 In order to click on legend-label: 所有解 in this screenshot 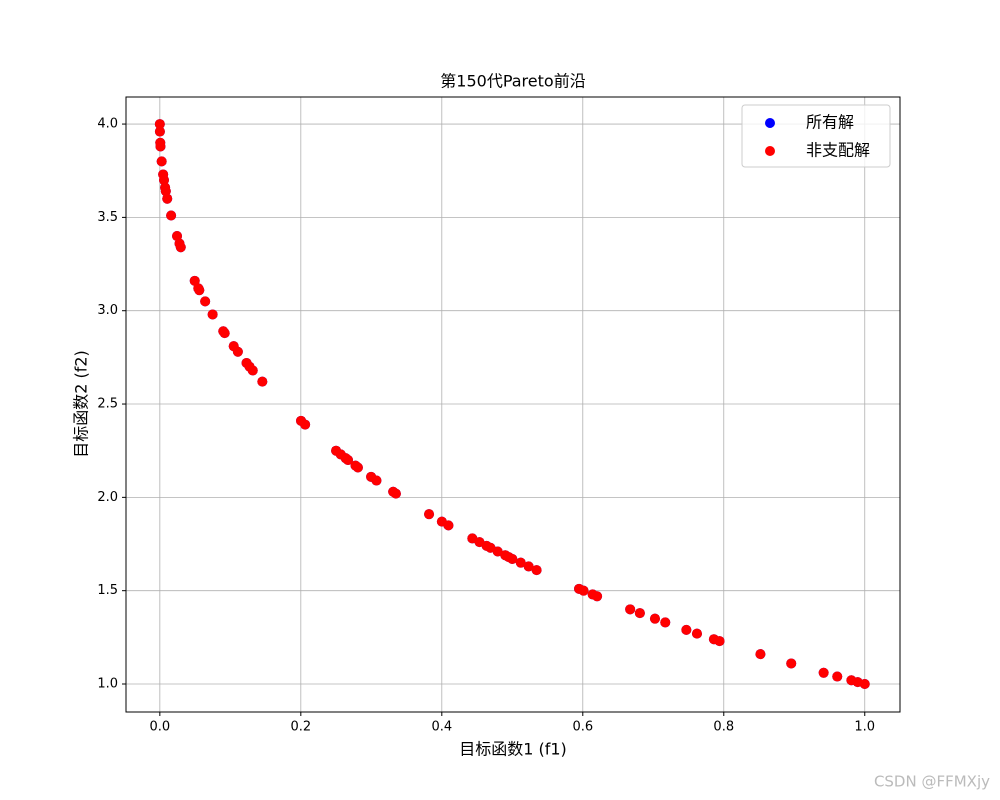, I will do `click(830, 122)`.